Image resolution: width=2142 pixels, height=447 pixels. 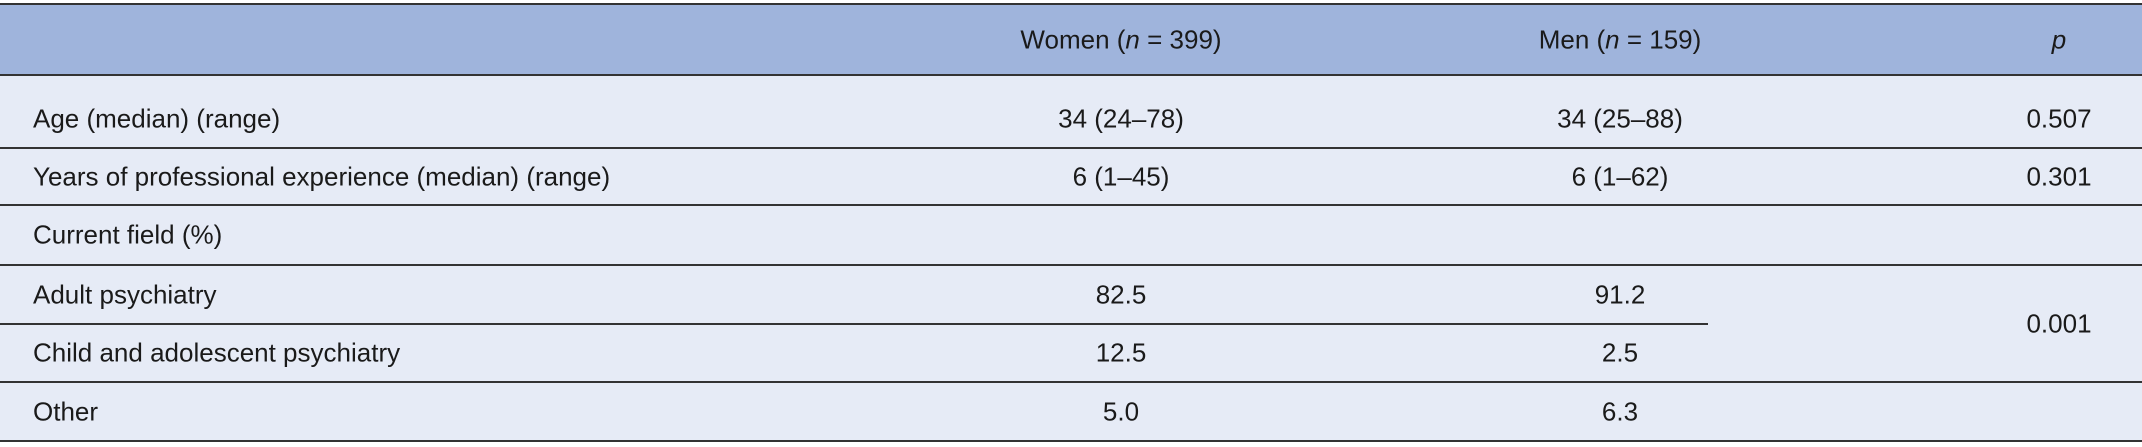 What do you see at coordinates (128, 234) in the screenshot?
I see `row-label: Current field (%)` at bounding box center [128, 234].